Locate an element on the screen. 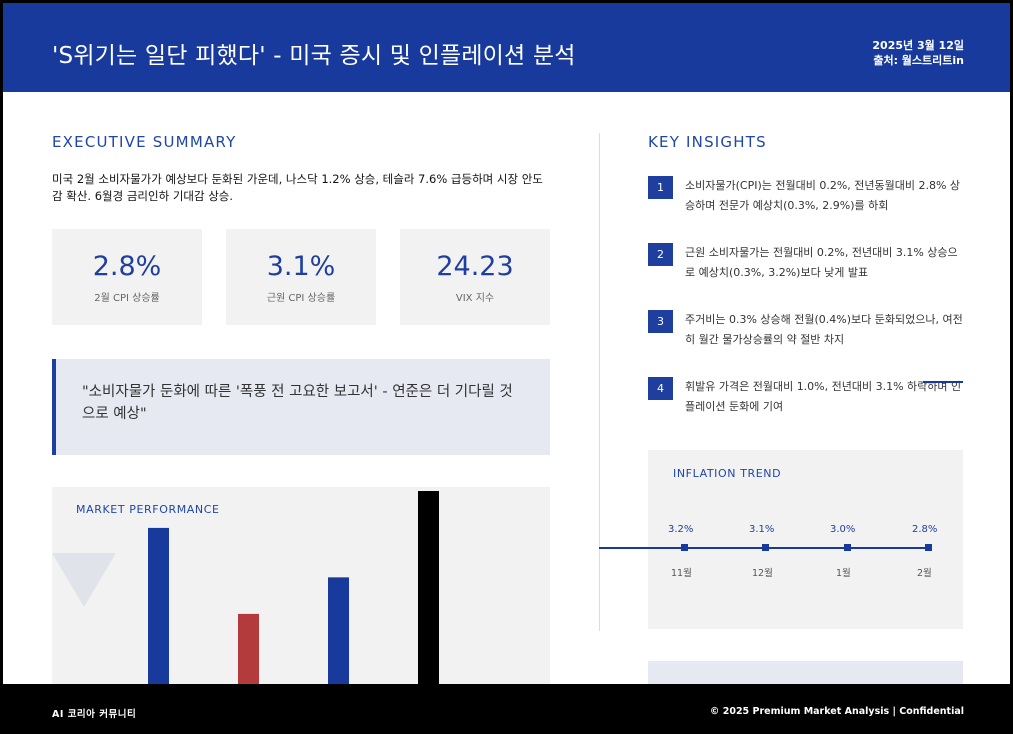 The height and width of the screenshot is (734, 1013). stat-label: VIX 지수 is located at coordinates (475, 298).